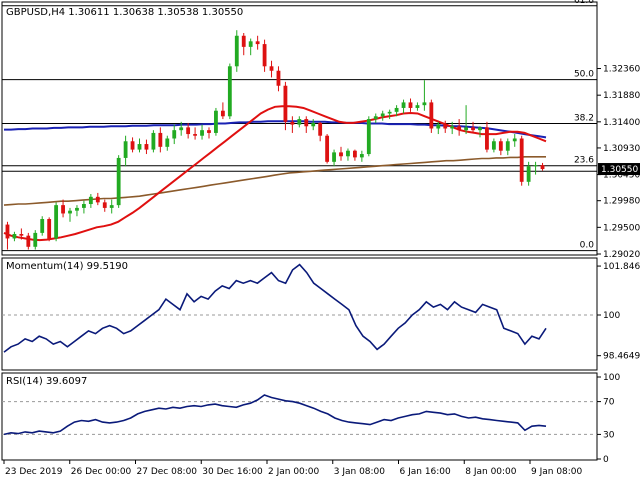 This screenshot has width=640, height=480. I want to click on price-tick-label: 1.29980, so click(621, 202).